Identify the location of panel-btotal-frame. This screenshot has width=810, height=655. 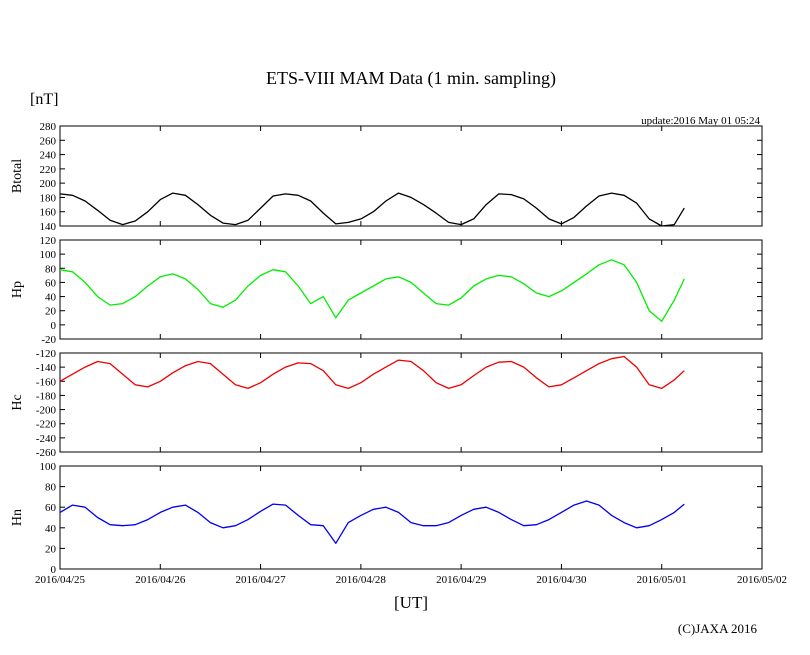
(411, 176).